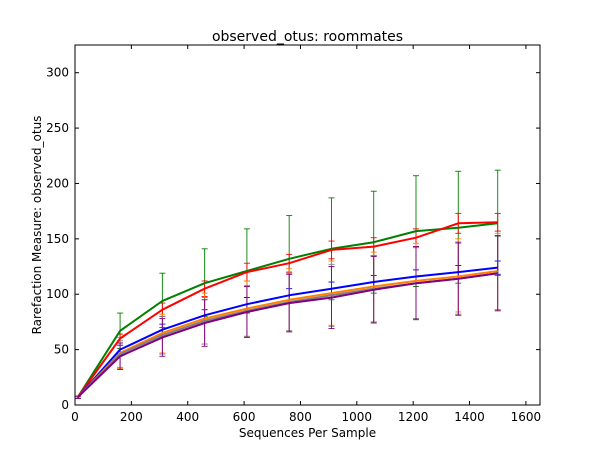 The height and width of the screenshot is (450, 600). What do you see at coordinates (413, 417) in the screenshot?
I see `x-tick-label: 1200` at bounding box center [413, 417].